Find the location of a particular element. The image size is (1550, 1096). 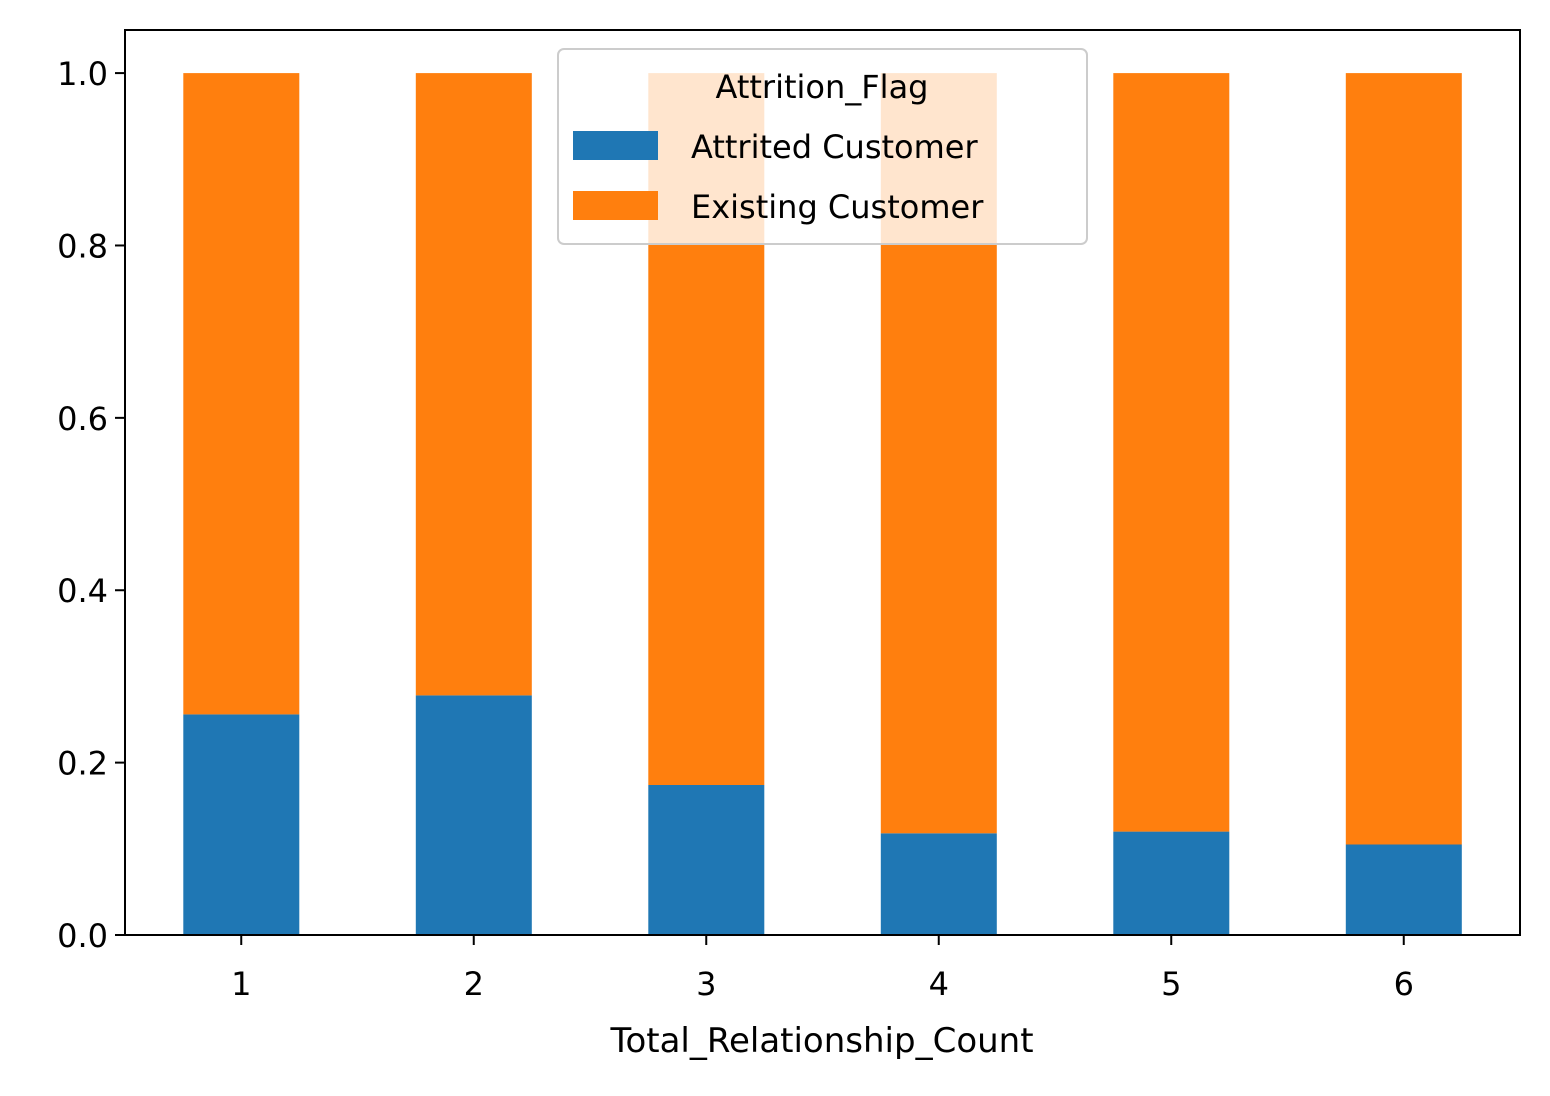

legend-title: Attrition_Flag is located at coordinates (822, 87).